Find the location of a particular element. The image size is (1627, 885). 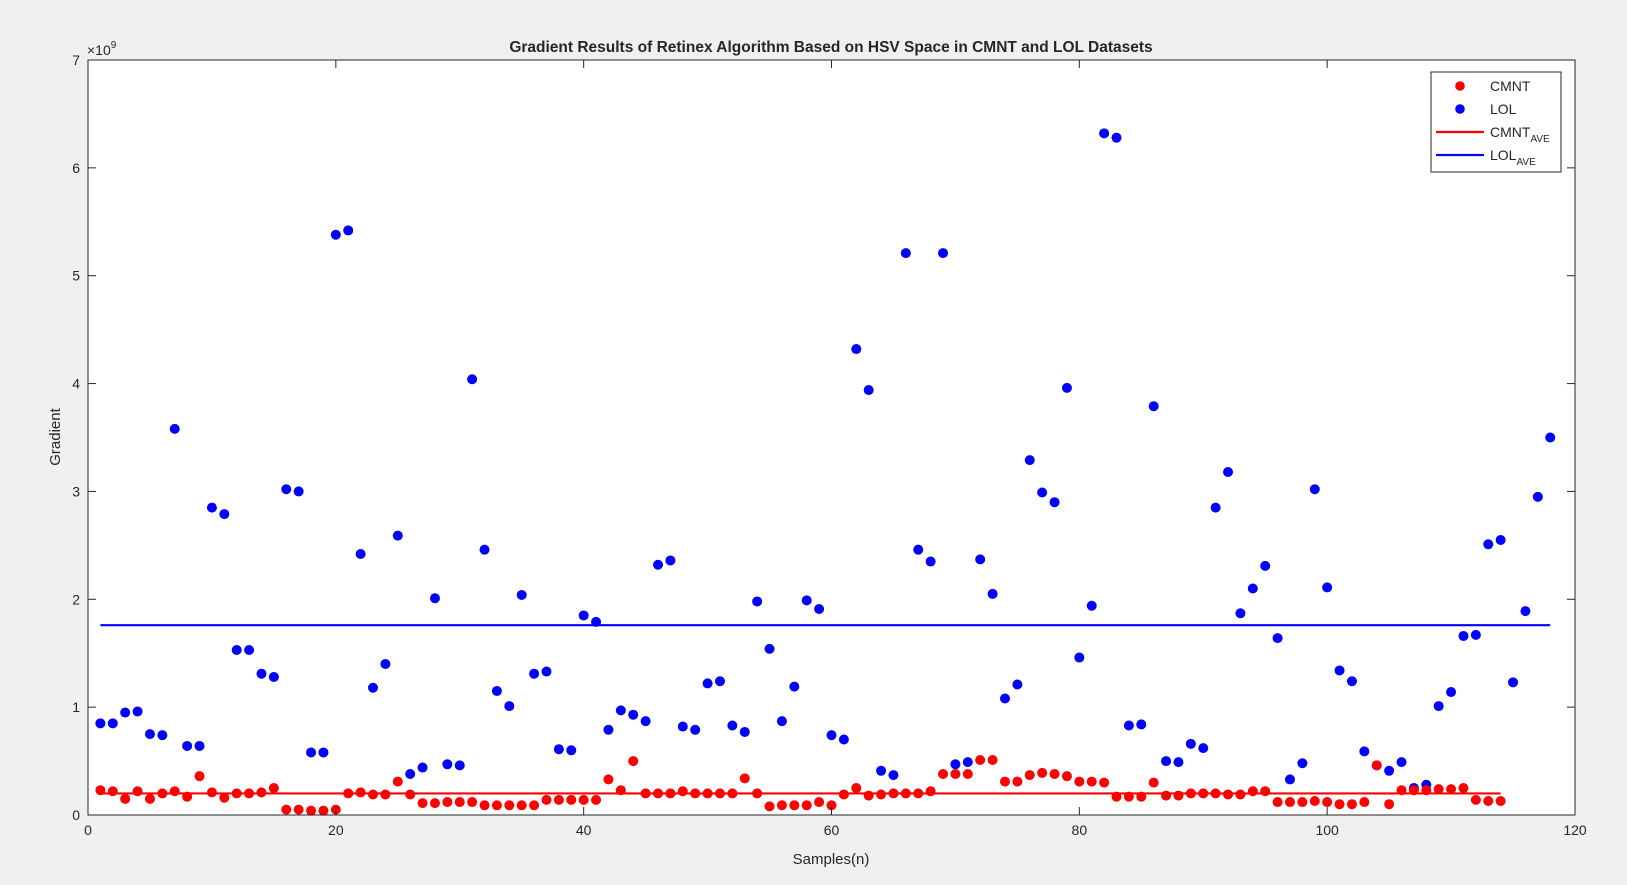

x-tick-label: 80 is located at coordinates (1080, 830).